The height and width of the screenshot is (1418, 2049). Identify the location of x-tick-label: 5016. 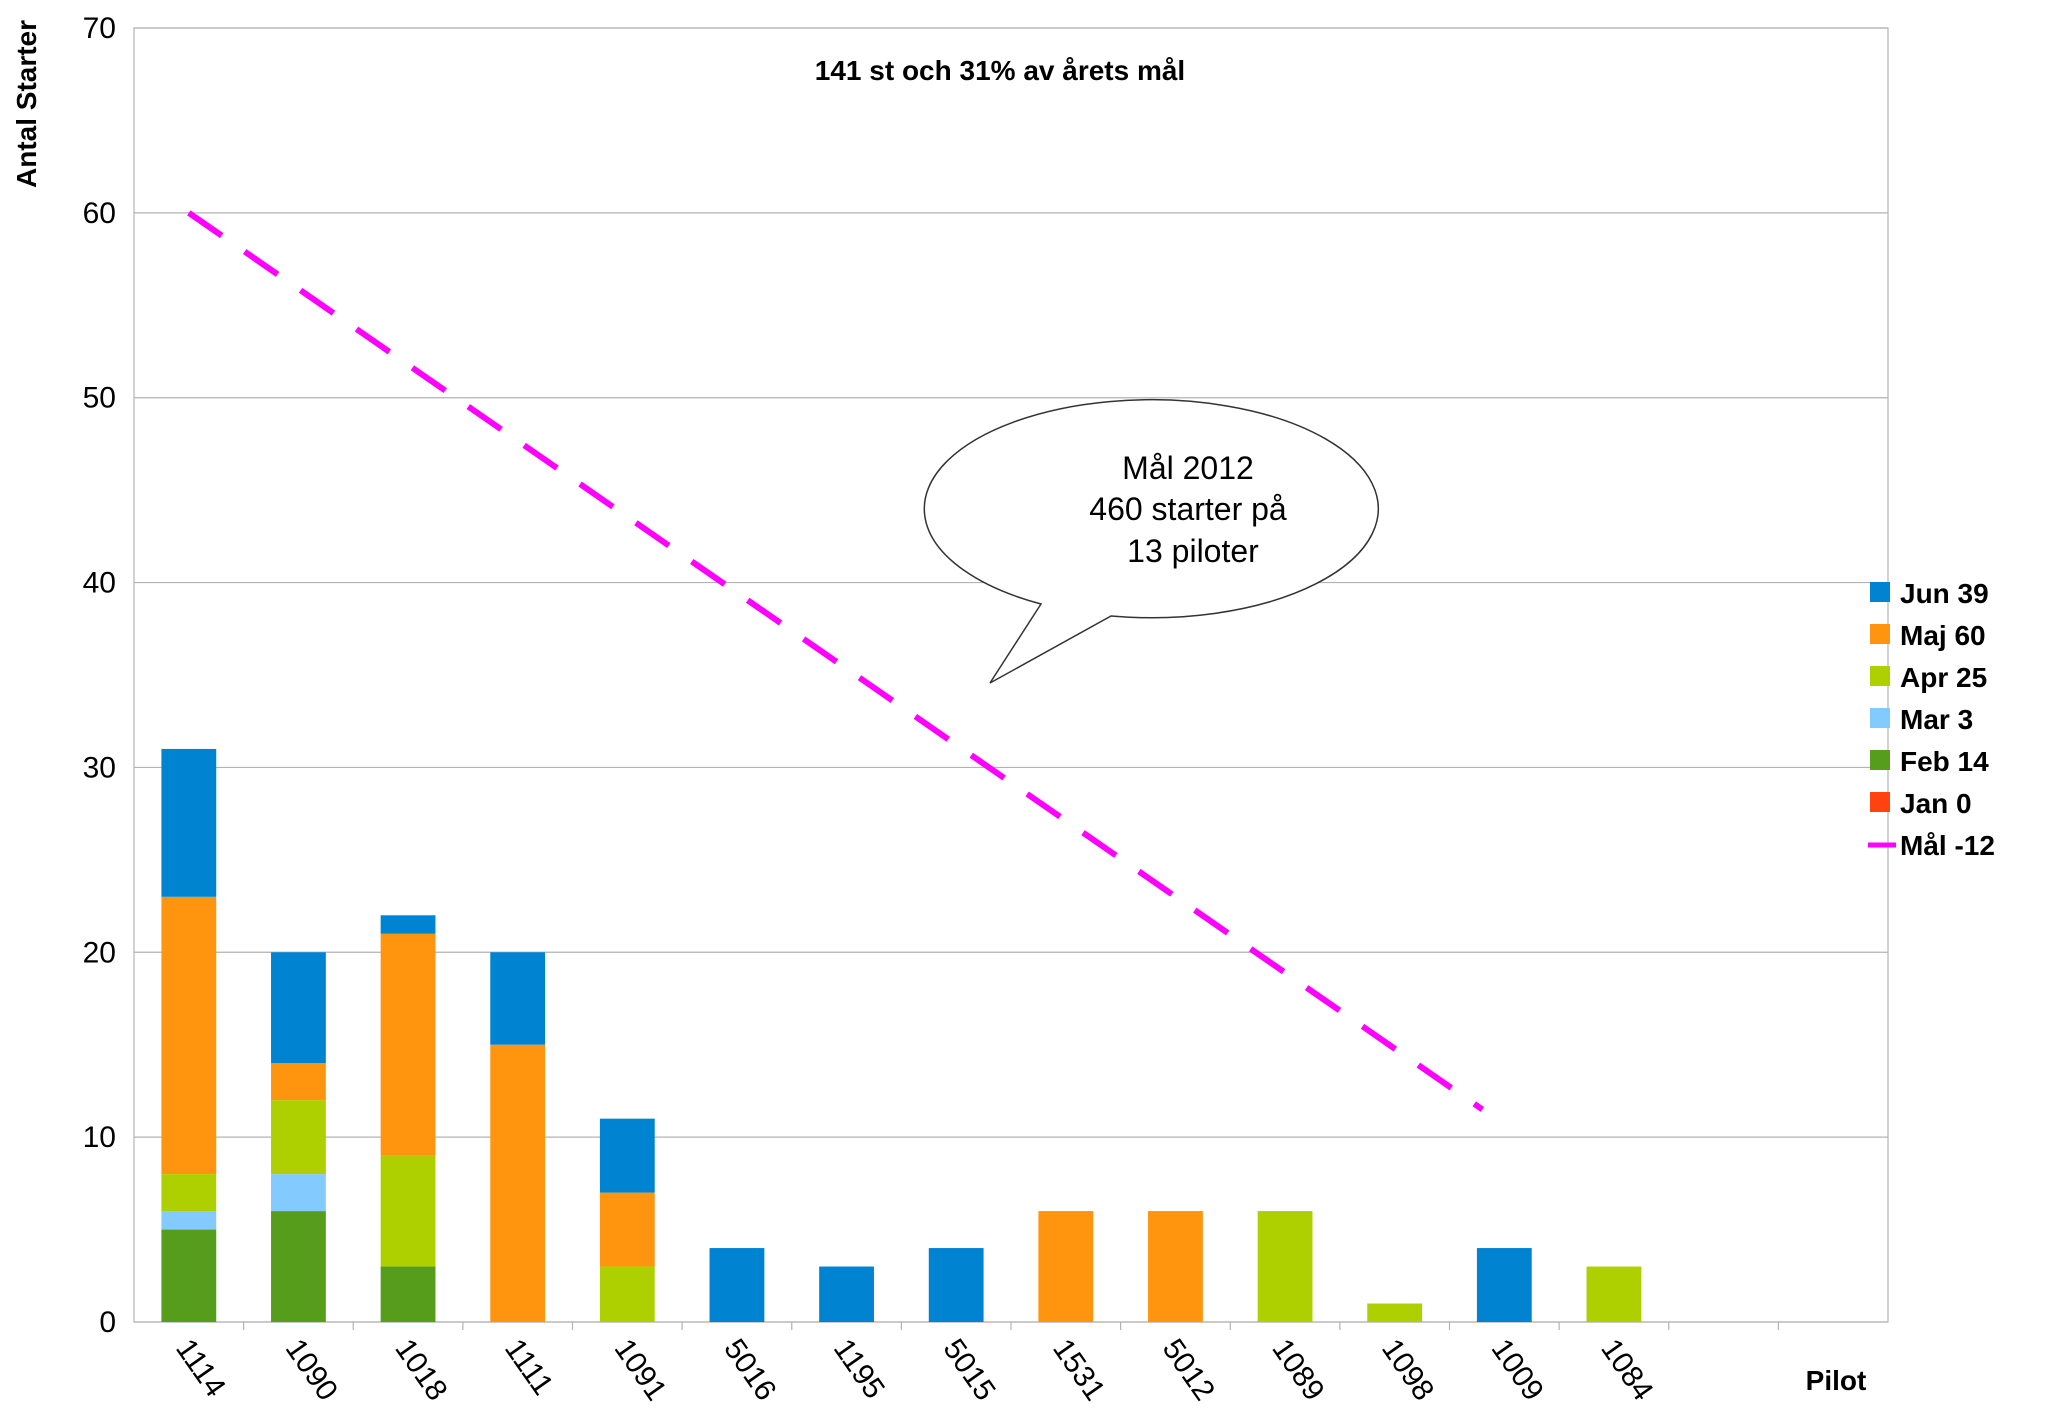
(749, 1370).